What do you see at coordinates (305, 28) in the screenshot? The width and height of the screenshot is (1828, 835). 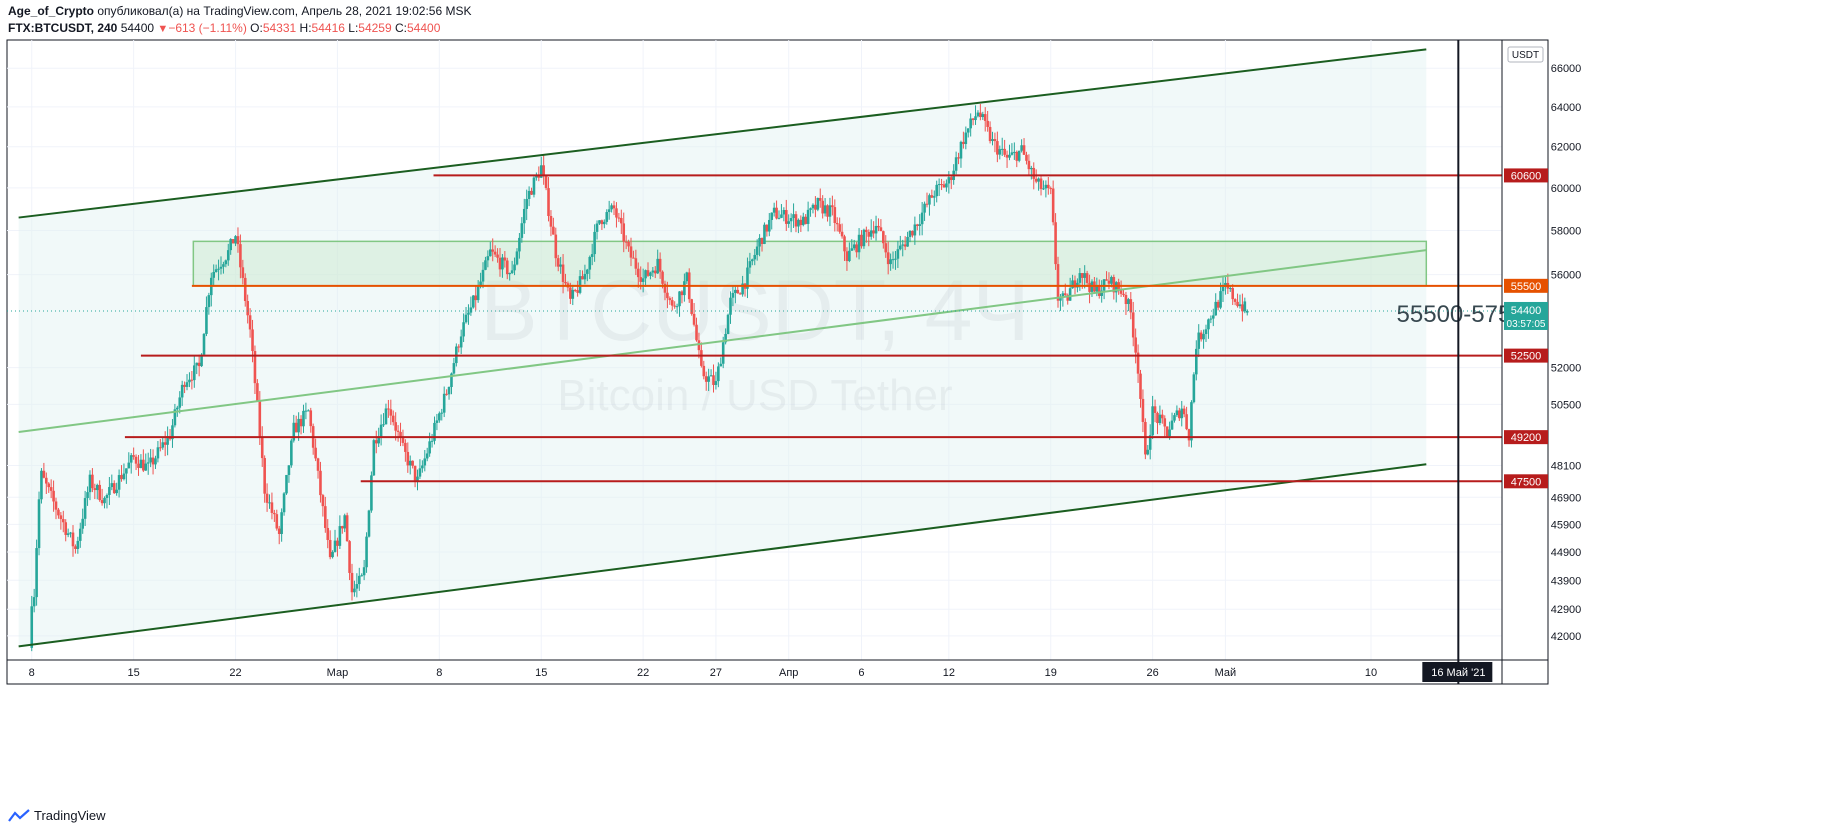 I see `high-label: H:` at bounding box center [305, 28].